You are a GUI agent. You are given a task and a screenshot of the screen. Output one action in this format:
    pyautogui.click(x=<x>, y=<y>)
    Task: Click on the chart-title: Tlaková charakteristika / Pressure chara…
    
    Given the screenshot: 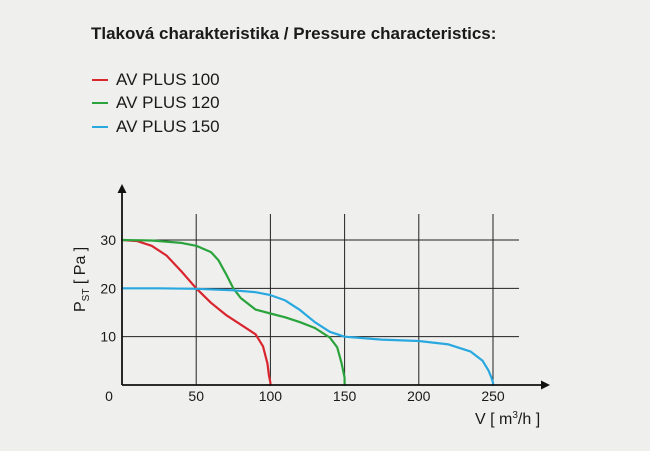 What is the action you would take?
    pyautogui.click(x=294, y=33)
    